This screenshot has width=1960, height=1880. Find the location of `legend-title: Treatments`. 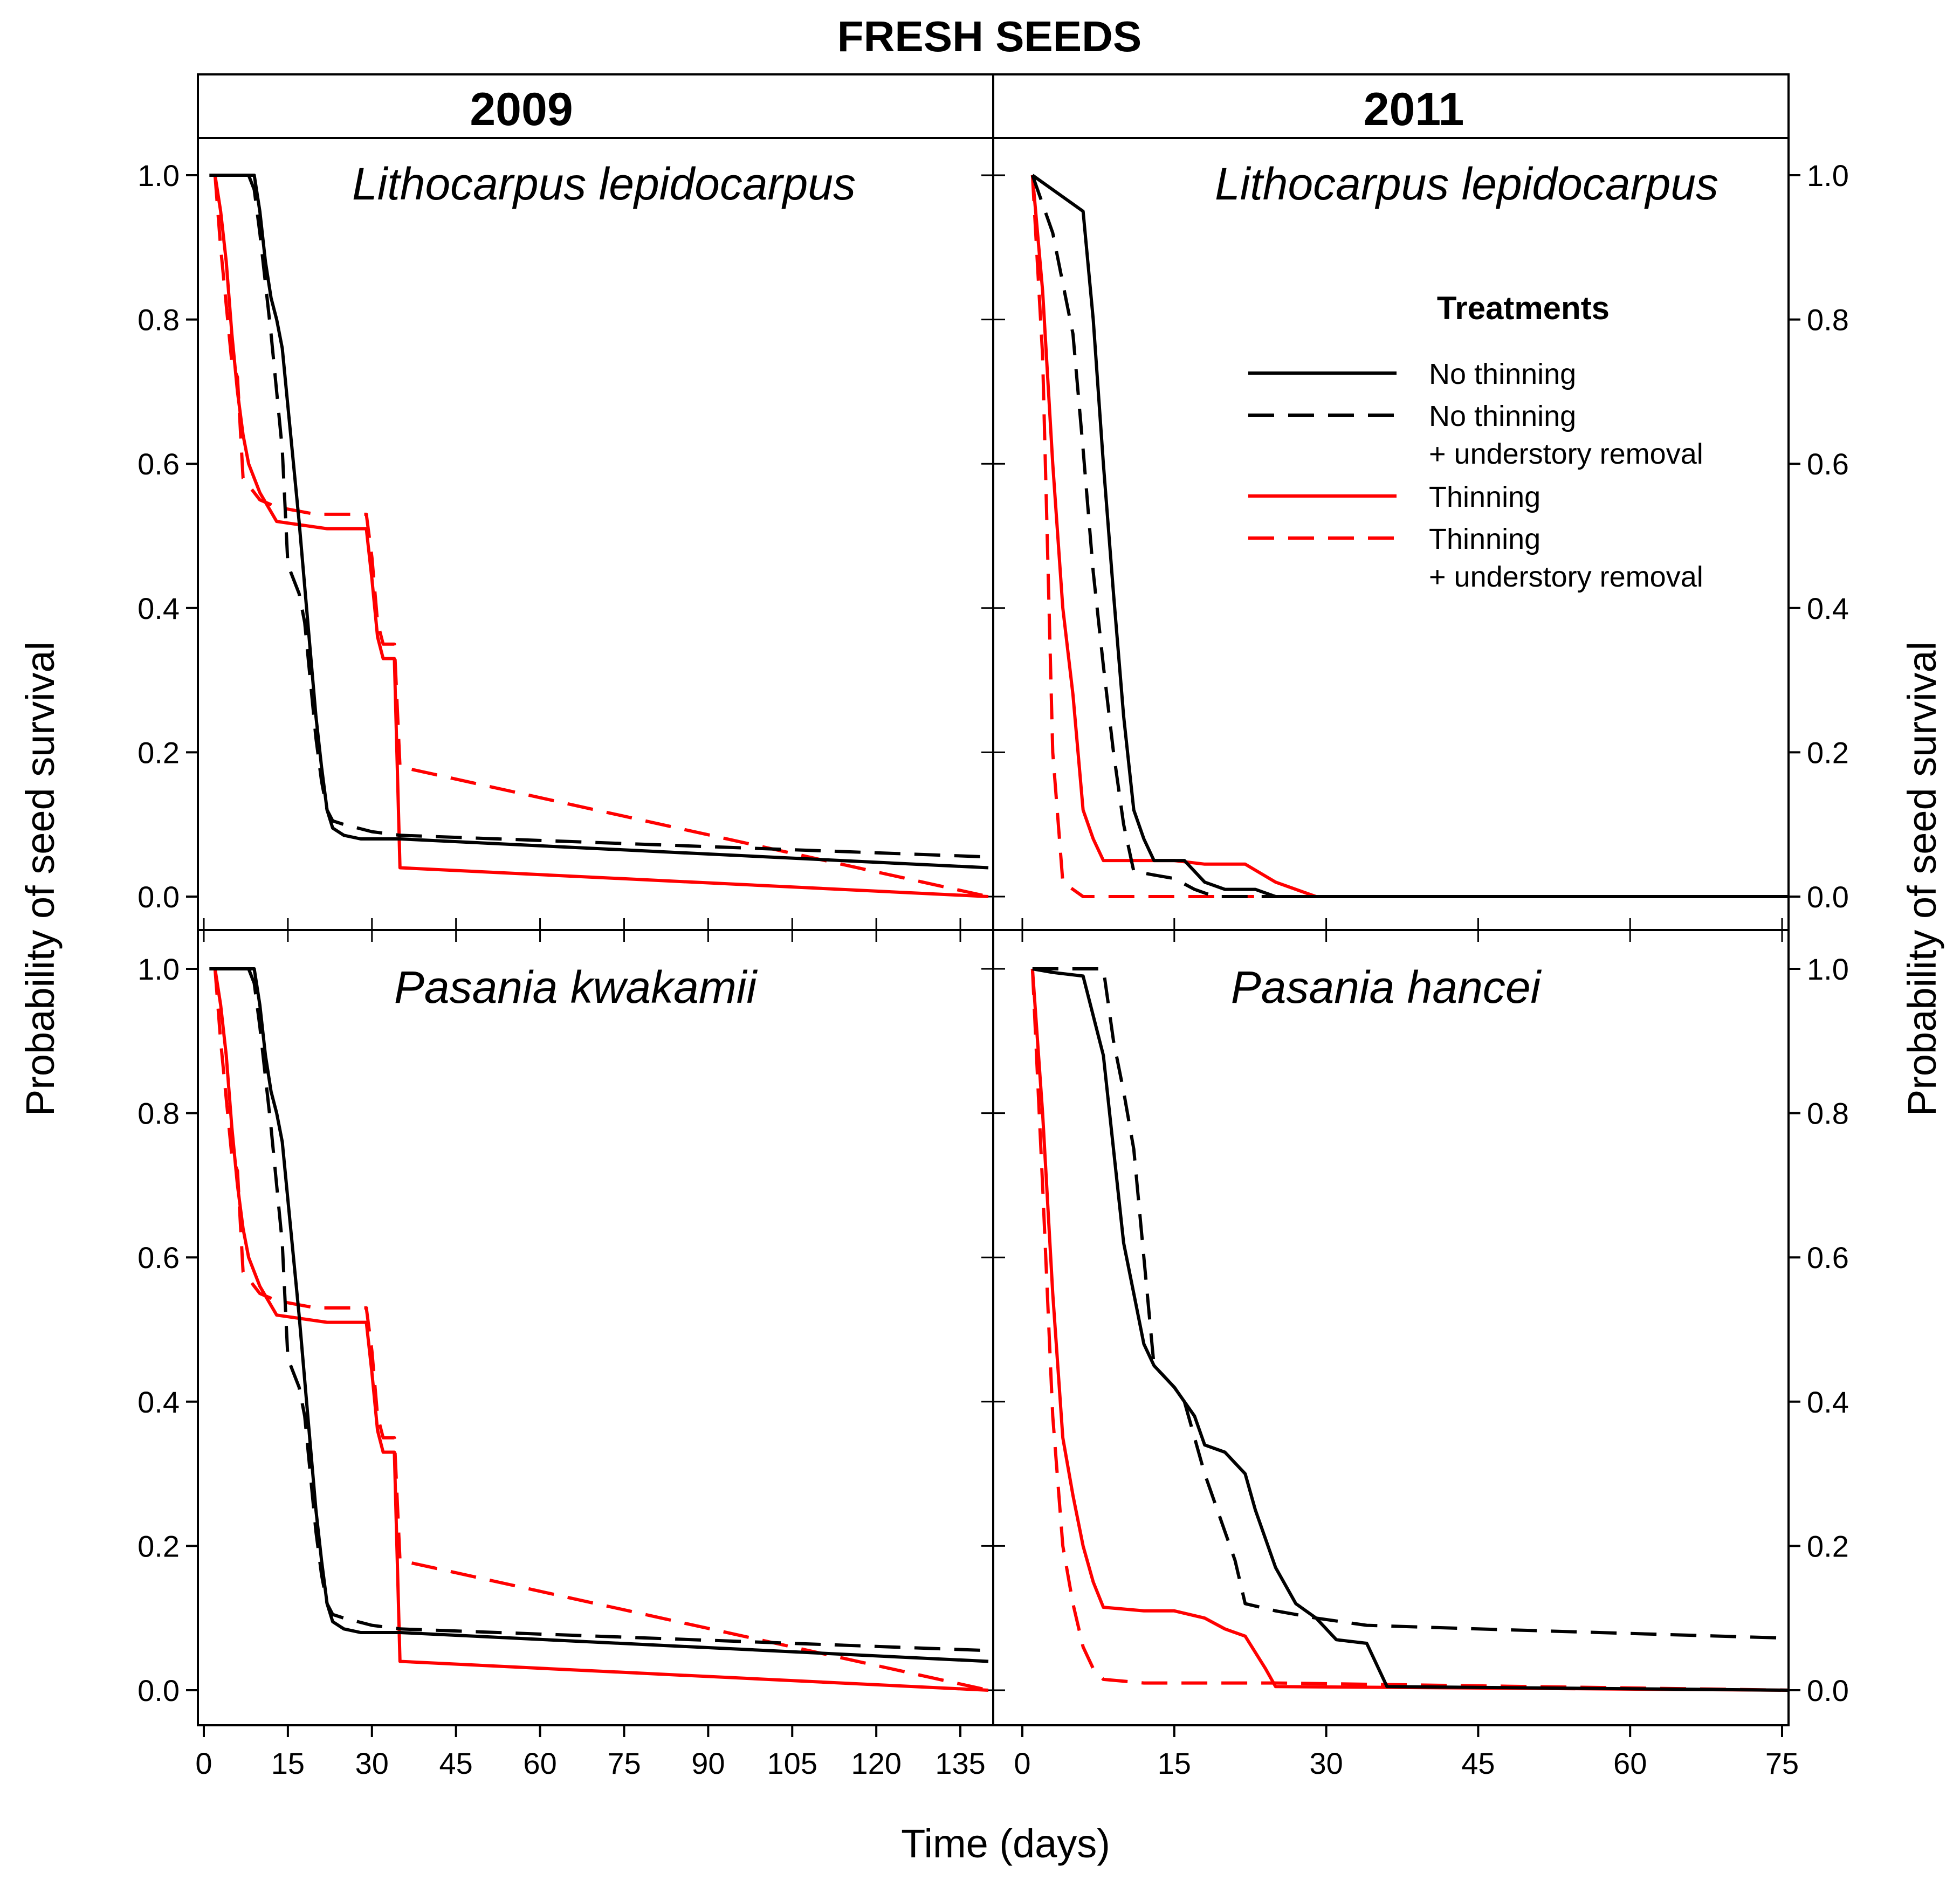

legend-title: Treatments is located at coordinates (1523, 308).